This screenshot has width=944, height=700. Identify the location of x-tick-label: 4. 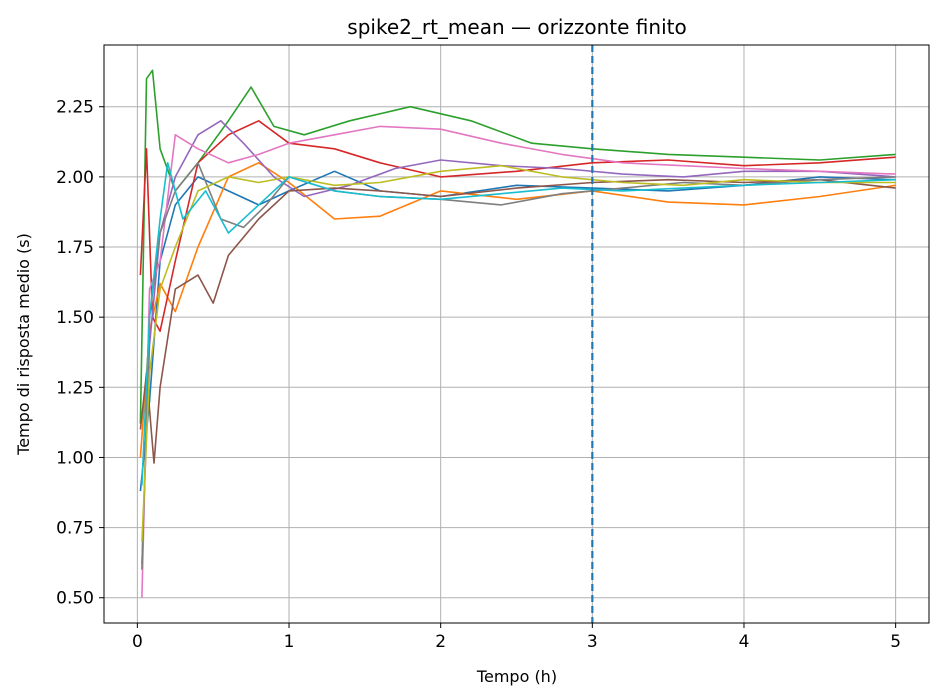
(744, 642).